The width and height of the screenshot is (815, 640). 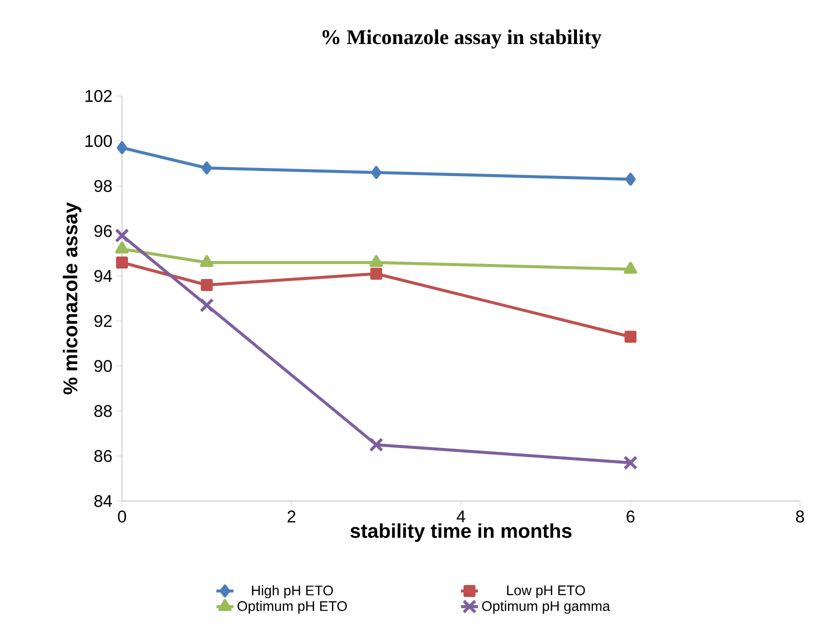 What do you see at coordinates (103, 276) in the screenshot?
I see `y-tick-label: 94` at bounding box center [103, 276].